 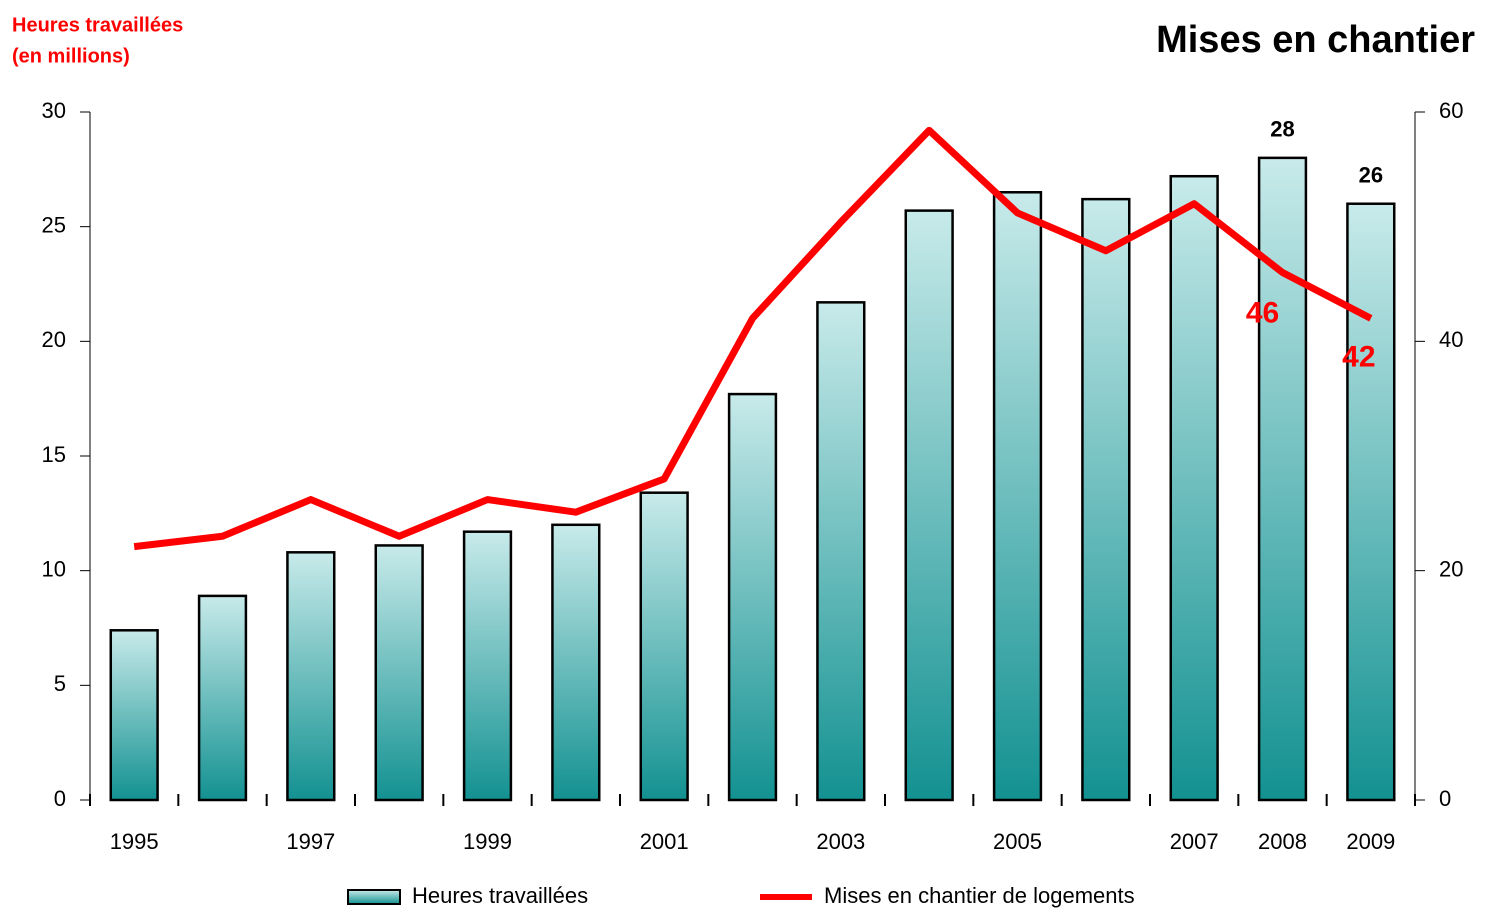 What do you see at coordinates (1451, 339) in the screenshot?
I see `y2-tick-label: 40` at bounding box center [1451, 339].